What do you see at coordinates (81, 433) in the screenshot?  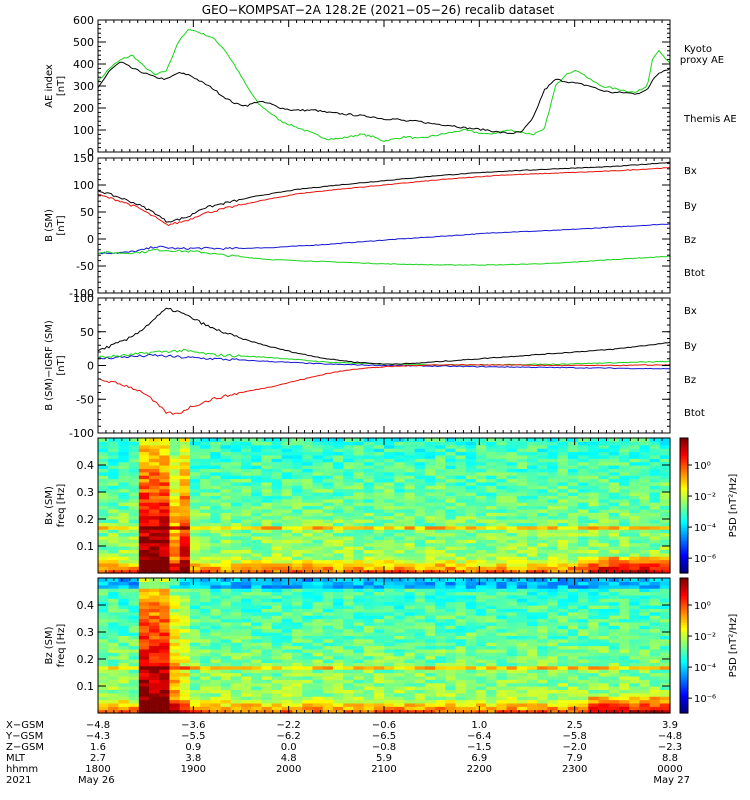 I see `y-tick-label: -100` at bounding box center [81, 433].